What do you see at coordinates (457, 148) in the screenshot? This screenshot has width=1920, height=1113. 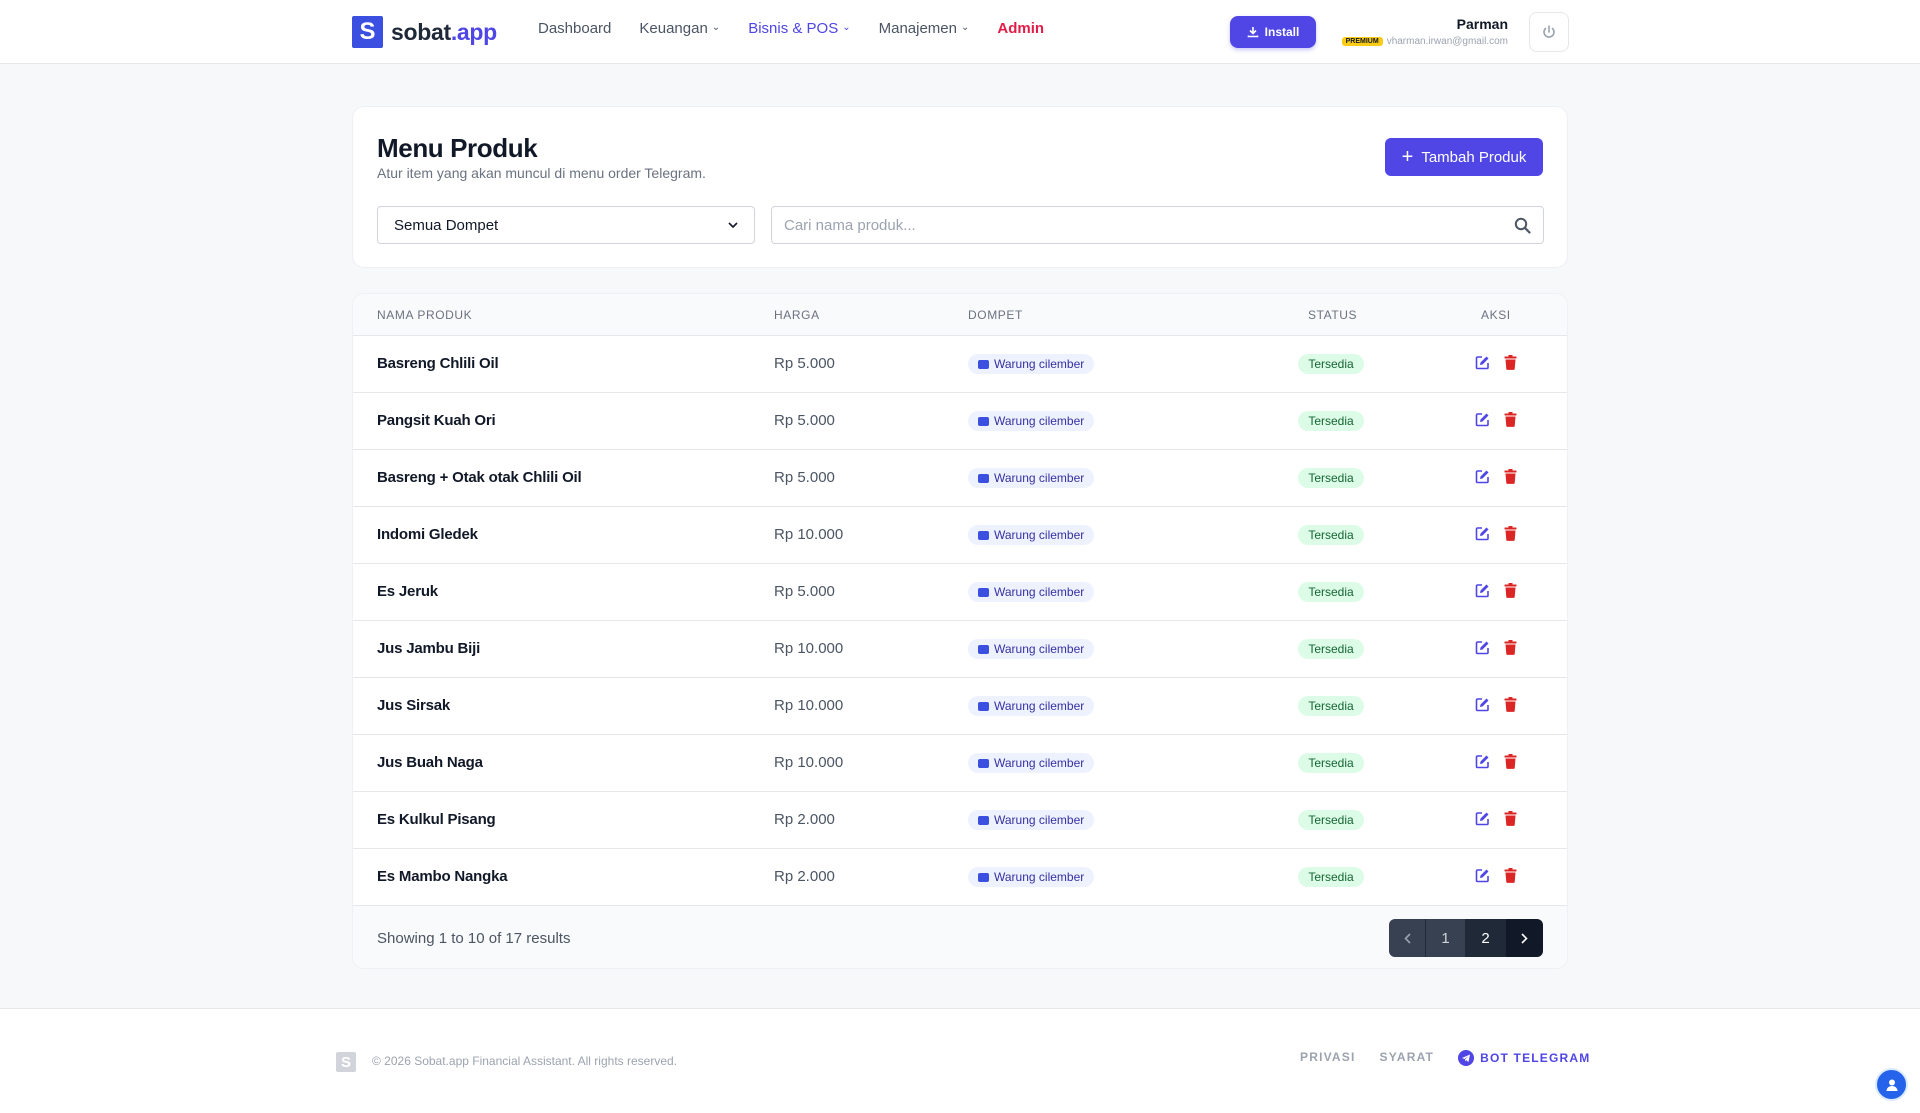 I see `page-title: Menu Produk` at bounding box center [457, 148].